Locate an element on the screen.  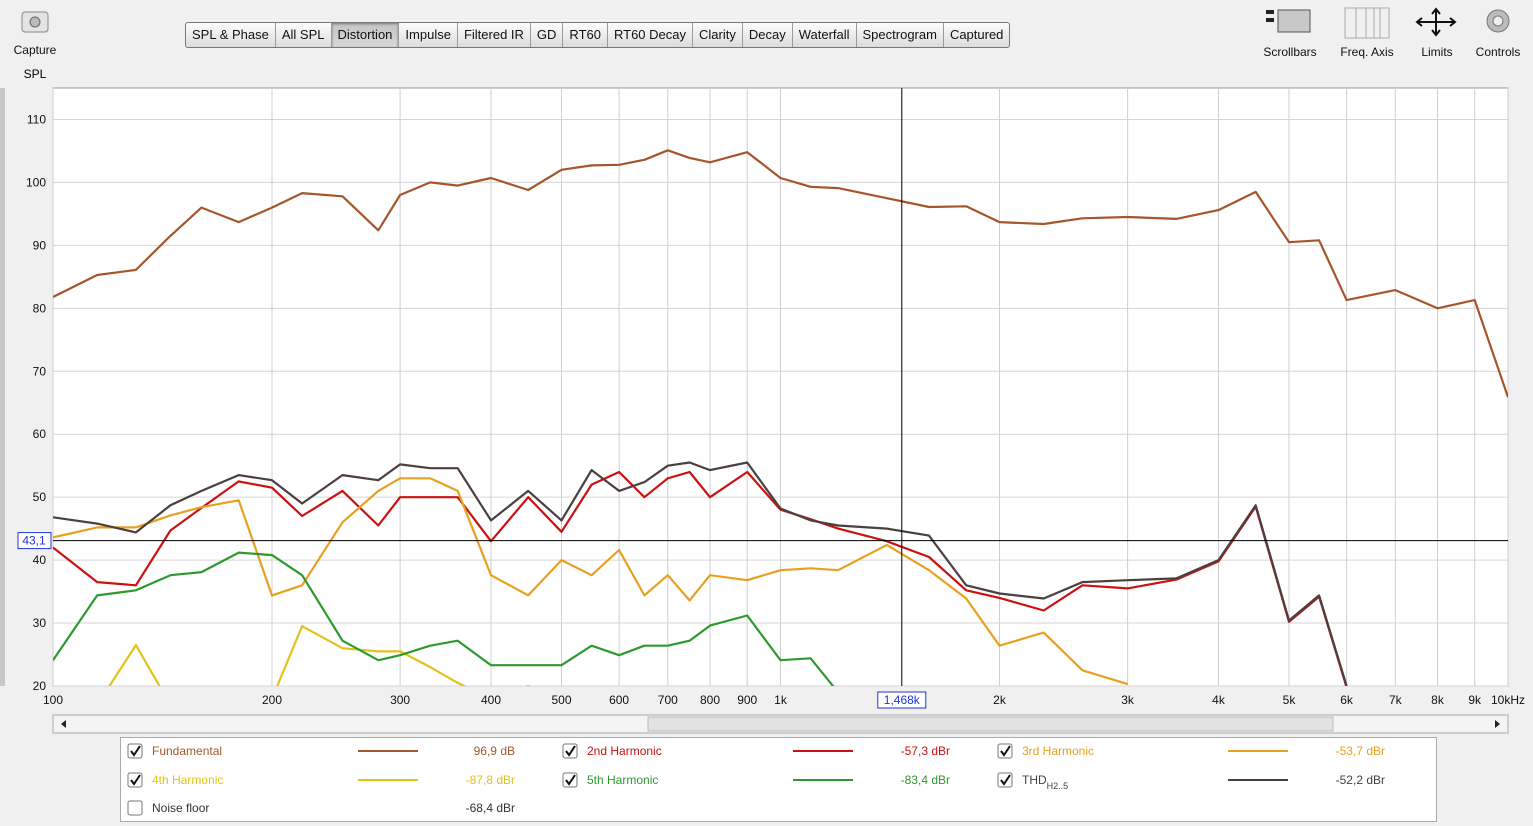
view-tab: Waterfall is located at coordinates (825, 35).